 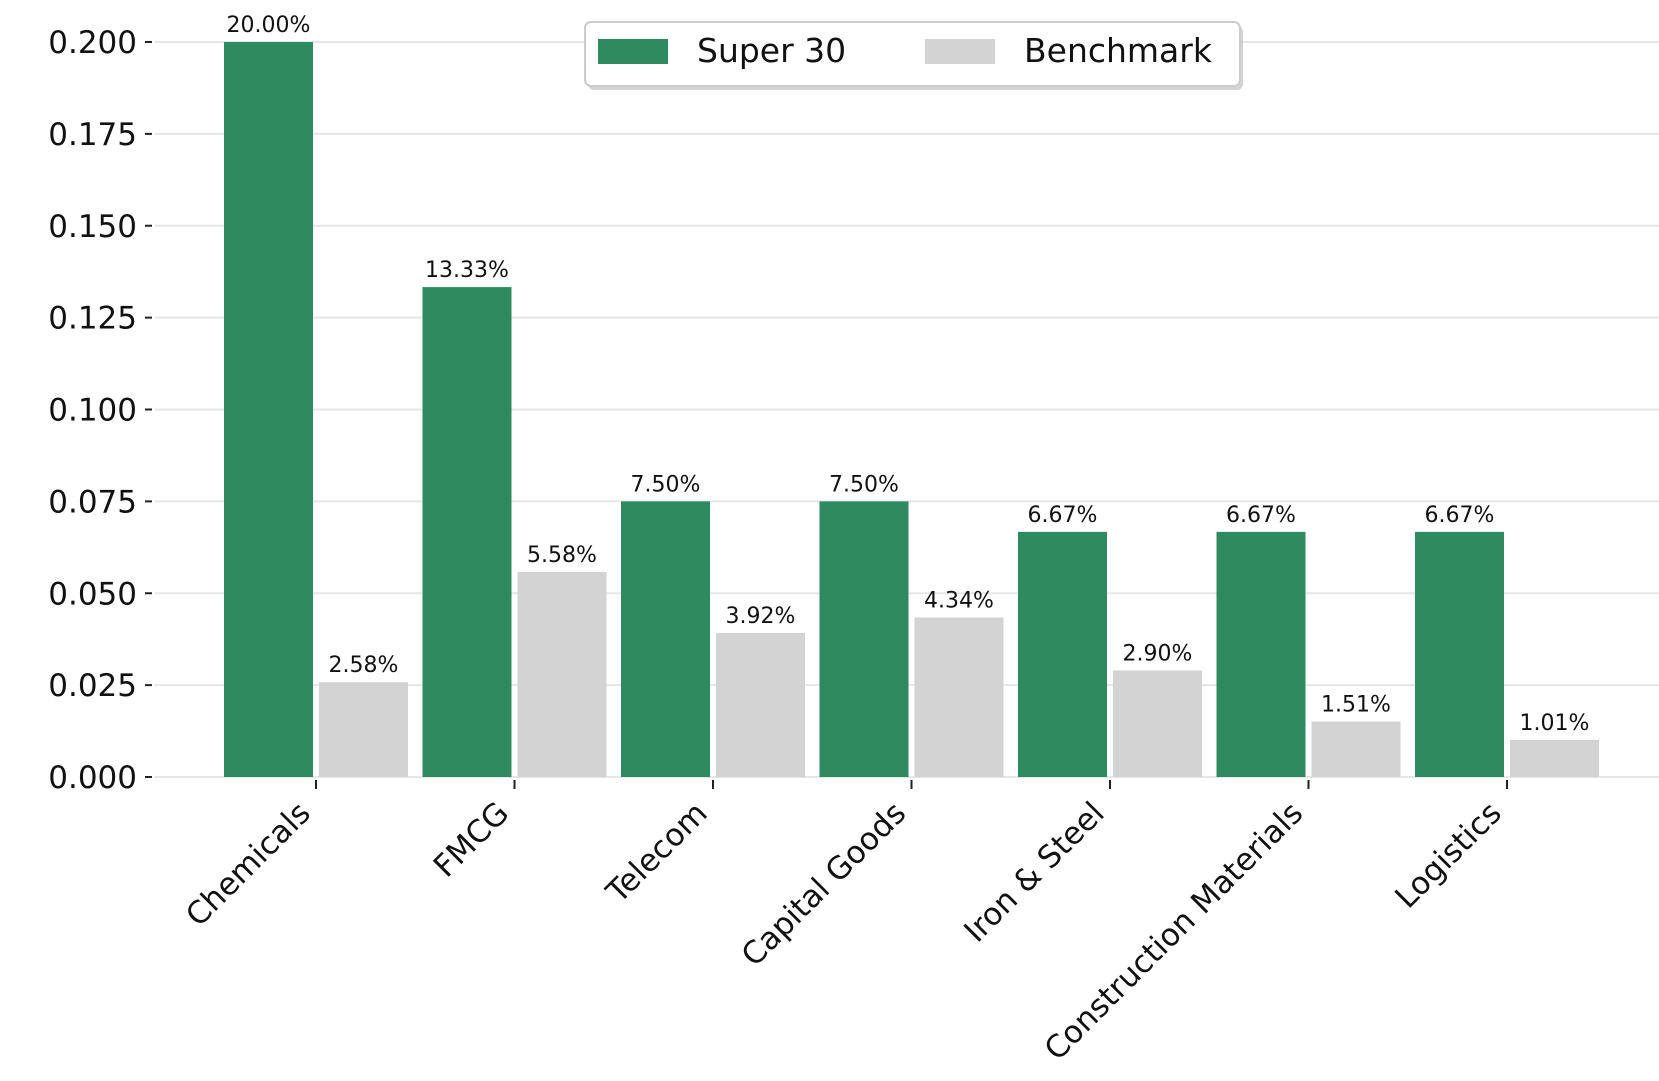 What do you see at coordinates (92, 227) in the screenshot?
I see `ytick-label: 0.150` at bounding box center [92, 227].